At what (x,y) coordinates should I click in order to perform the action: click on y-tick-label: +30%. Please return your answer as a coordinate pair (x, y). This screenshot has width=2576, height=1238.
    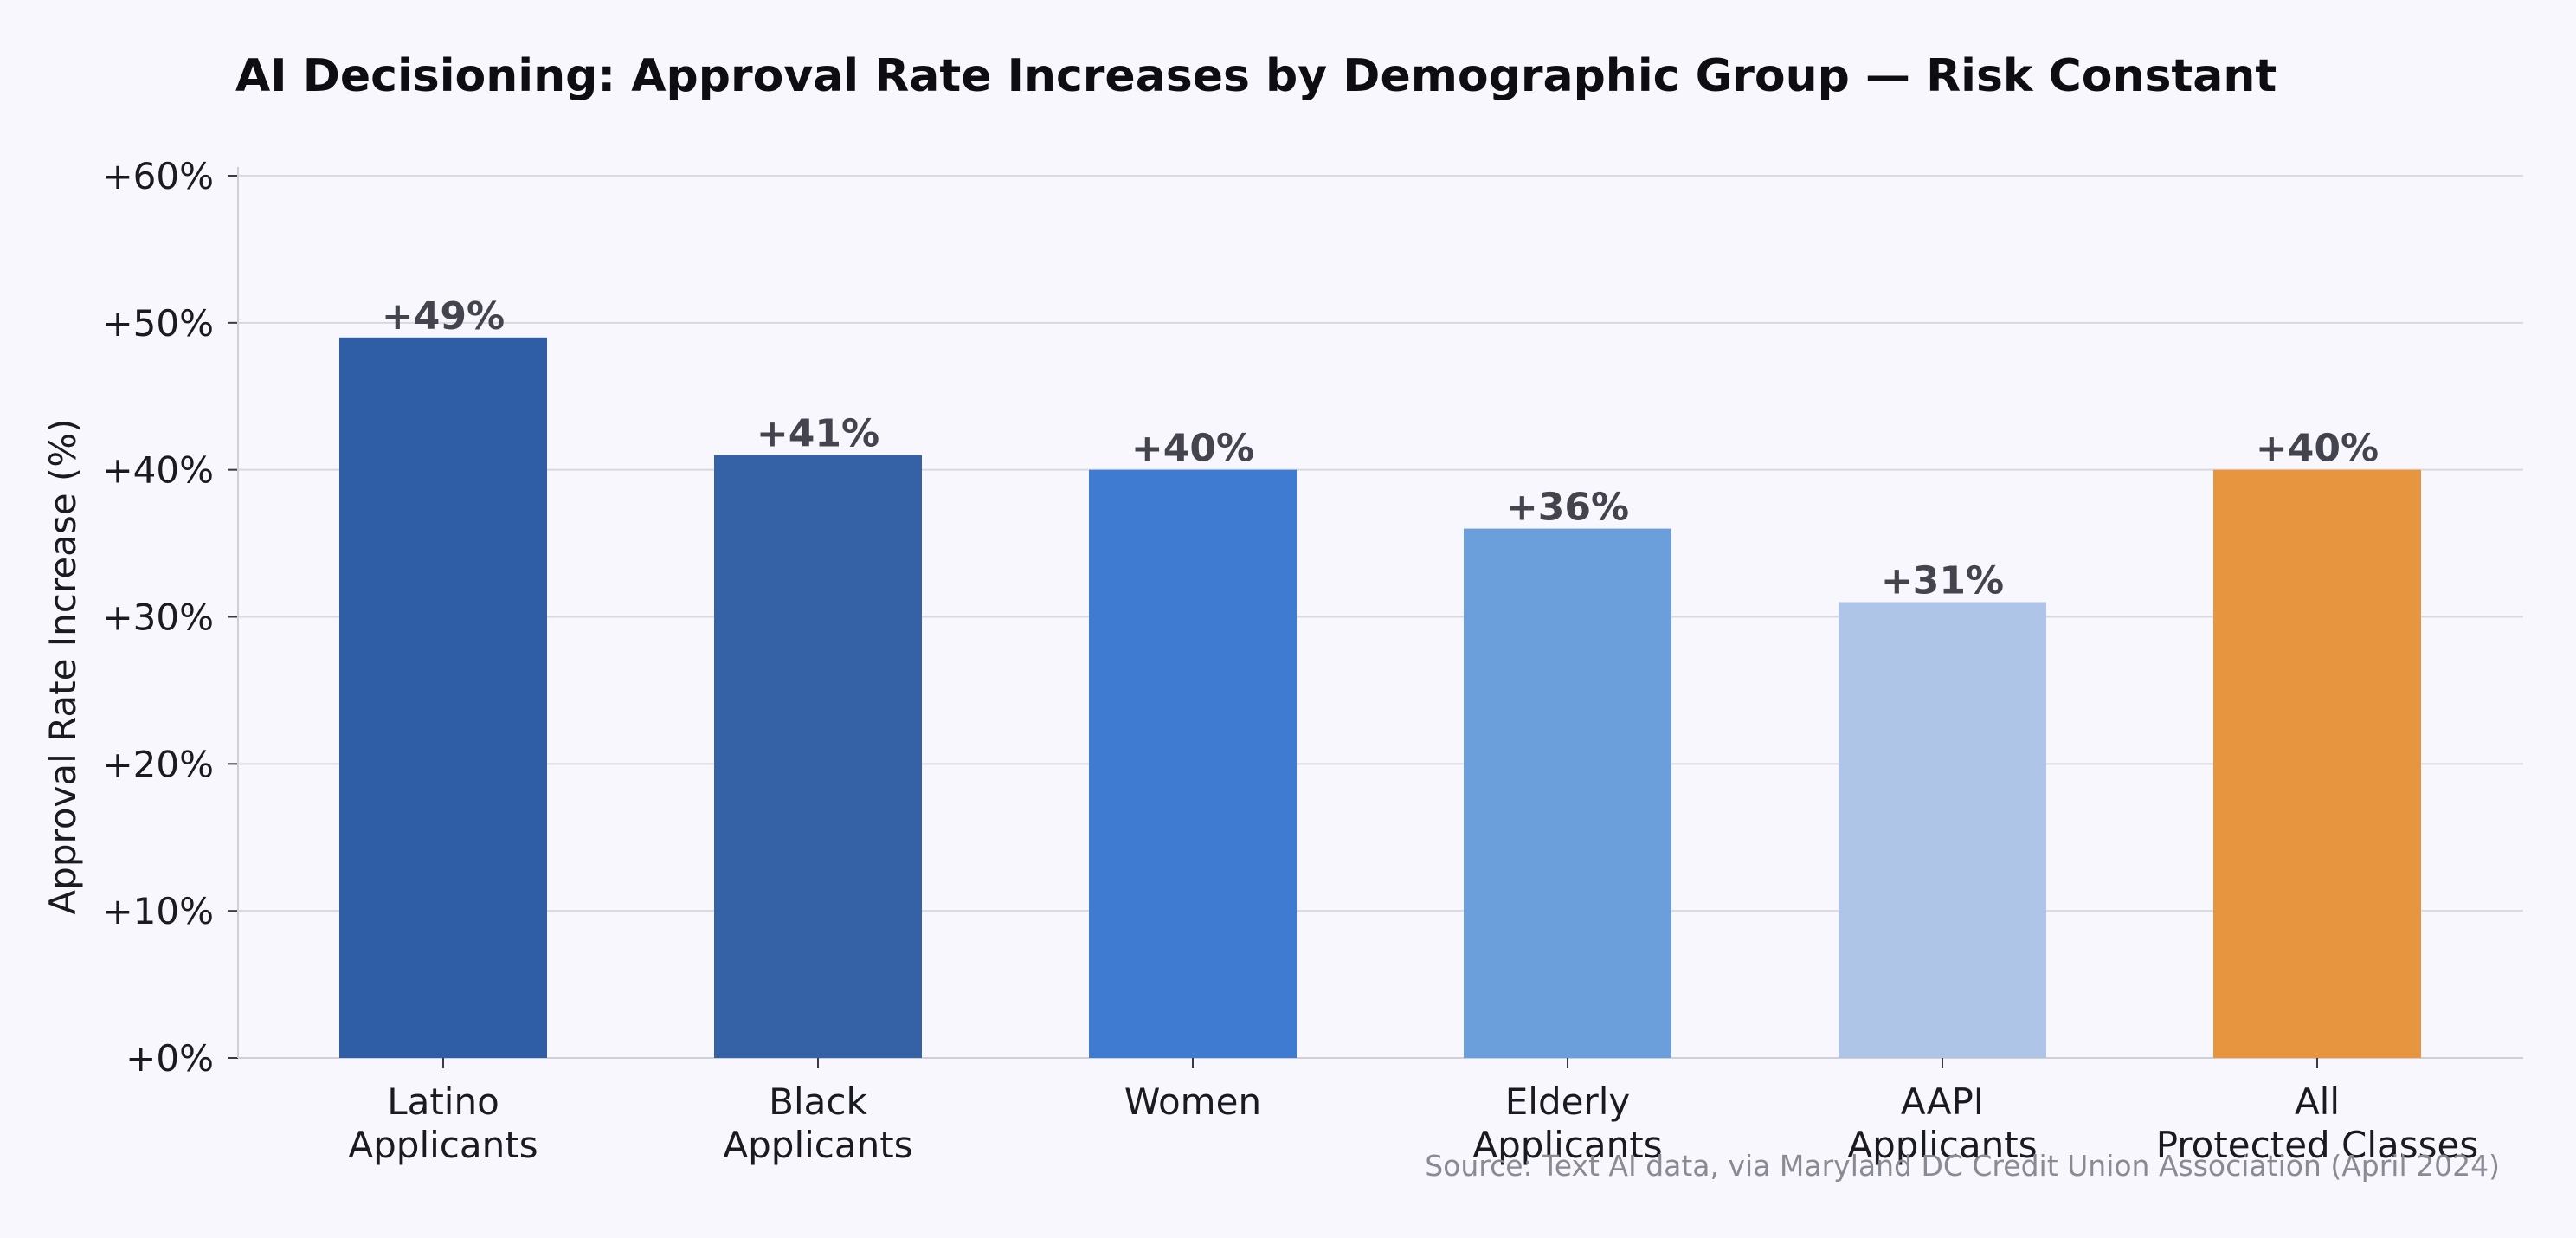
    Looking at the image, I should click on (158, 617).